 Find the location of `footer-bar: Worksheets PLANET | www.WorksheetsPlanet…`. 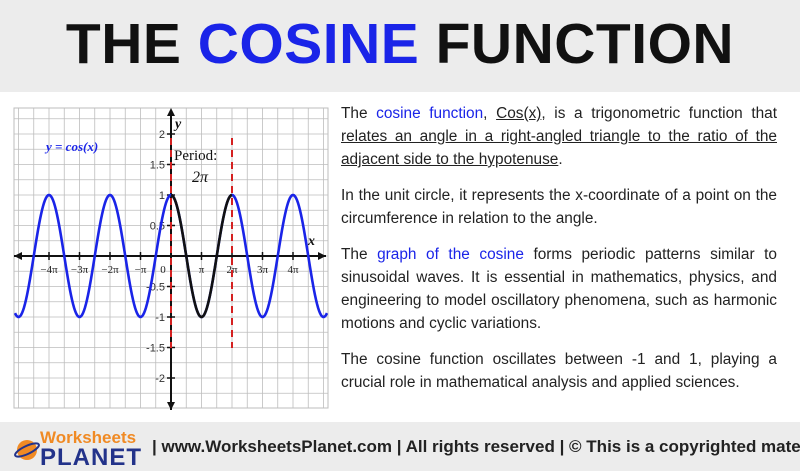

footer-bar: Worksheets PLANET | www.WorksheetsPlanet… is located at coordinates (400, 446).